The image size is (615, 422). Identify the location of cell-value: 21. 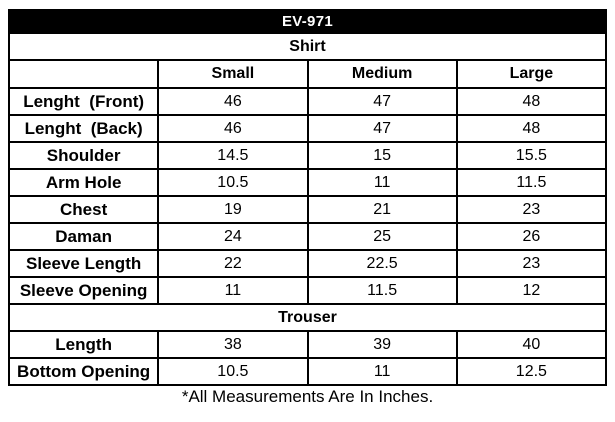
(382, 209).